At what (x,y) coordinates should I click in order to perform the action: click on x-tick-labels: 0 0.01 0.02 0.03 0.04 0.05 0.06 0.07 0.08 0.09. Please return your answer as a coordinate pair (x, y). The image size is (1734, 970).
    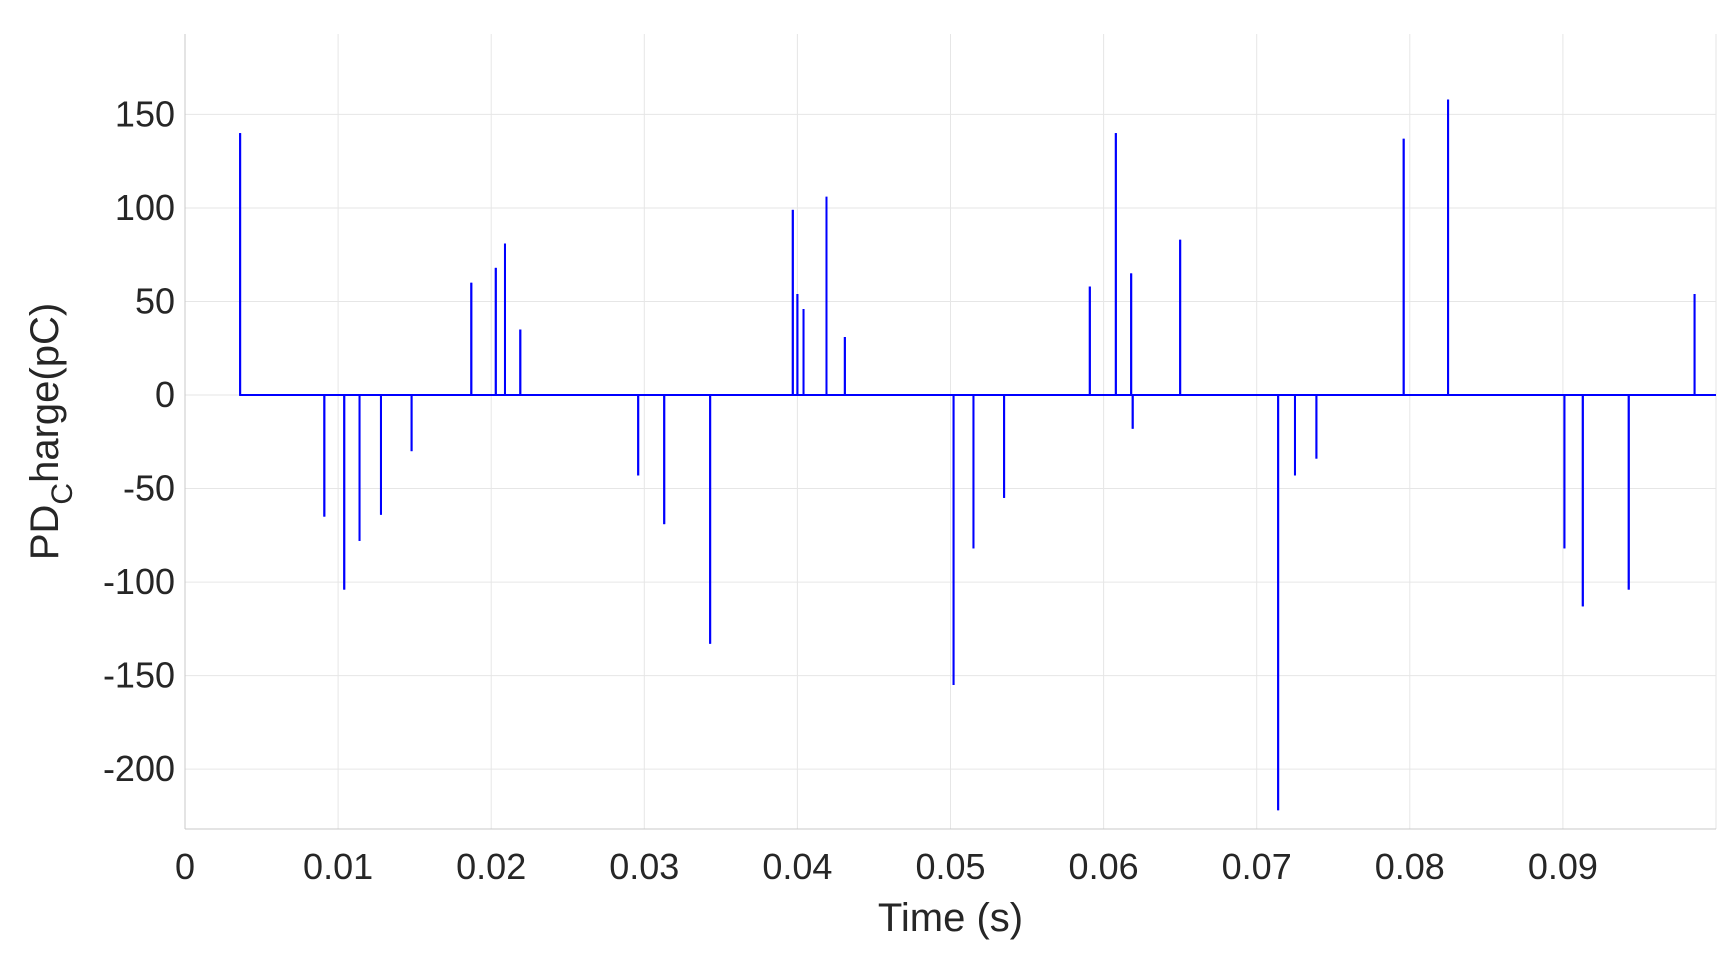
    Looking at the image, I should click on (886, 866).